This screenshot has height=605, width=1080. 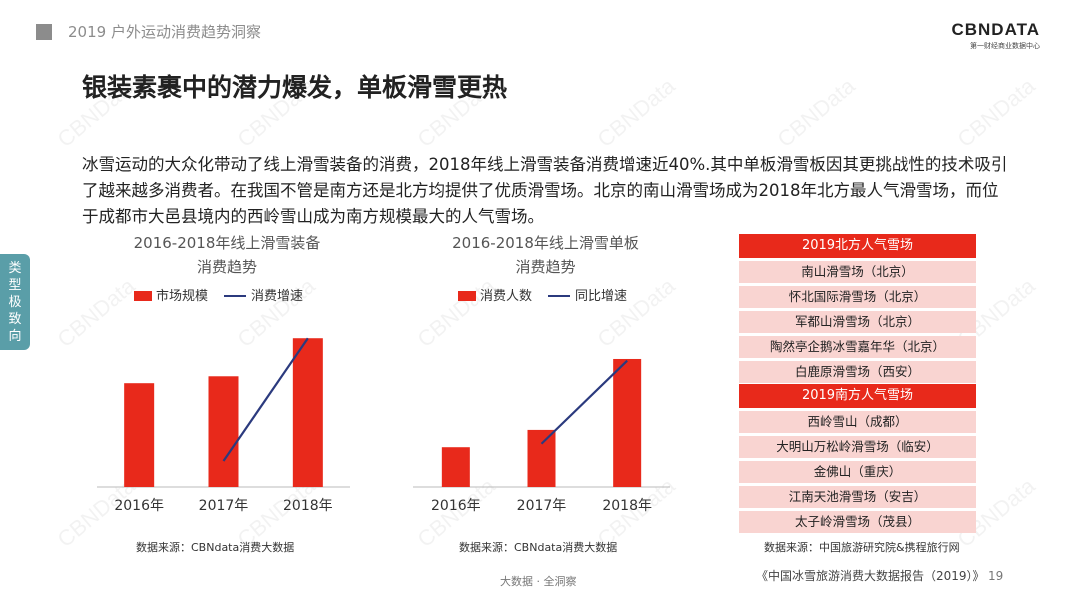 I want to click on side-tab-char: 向, so click(x=15, y=336).